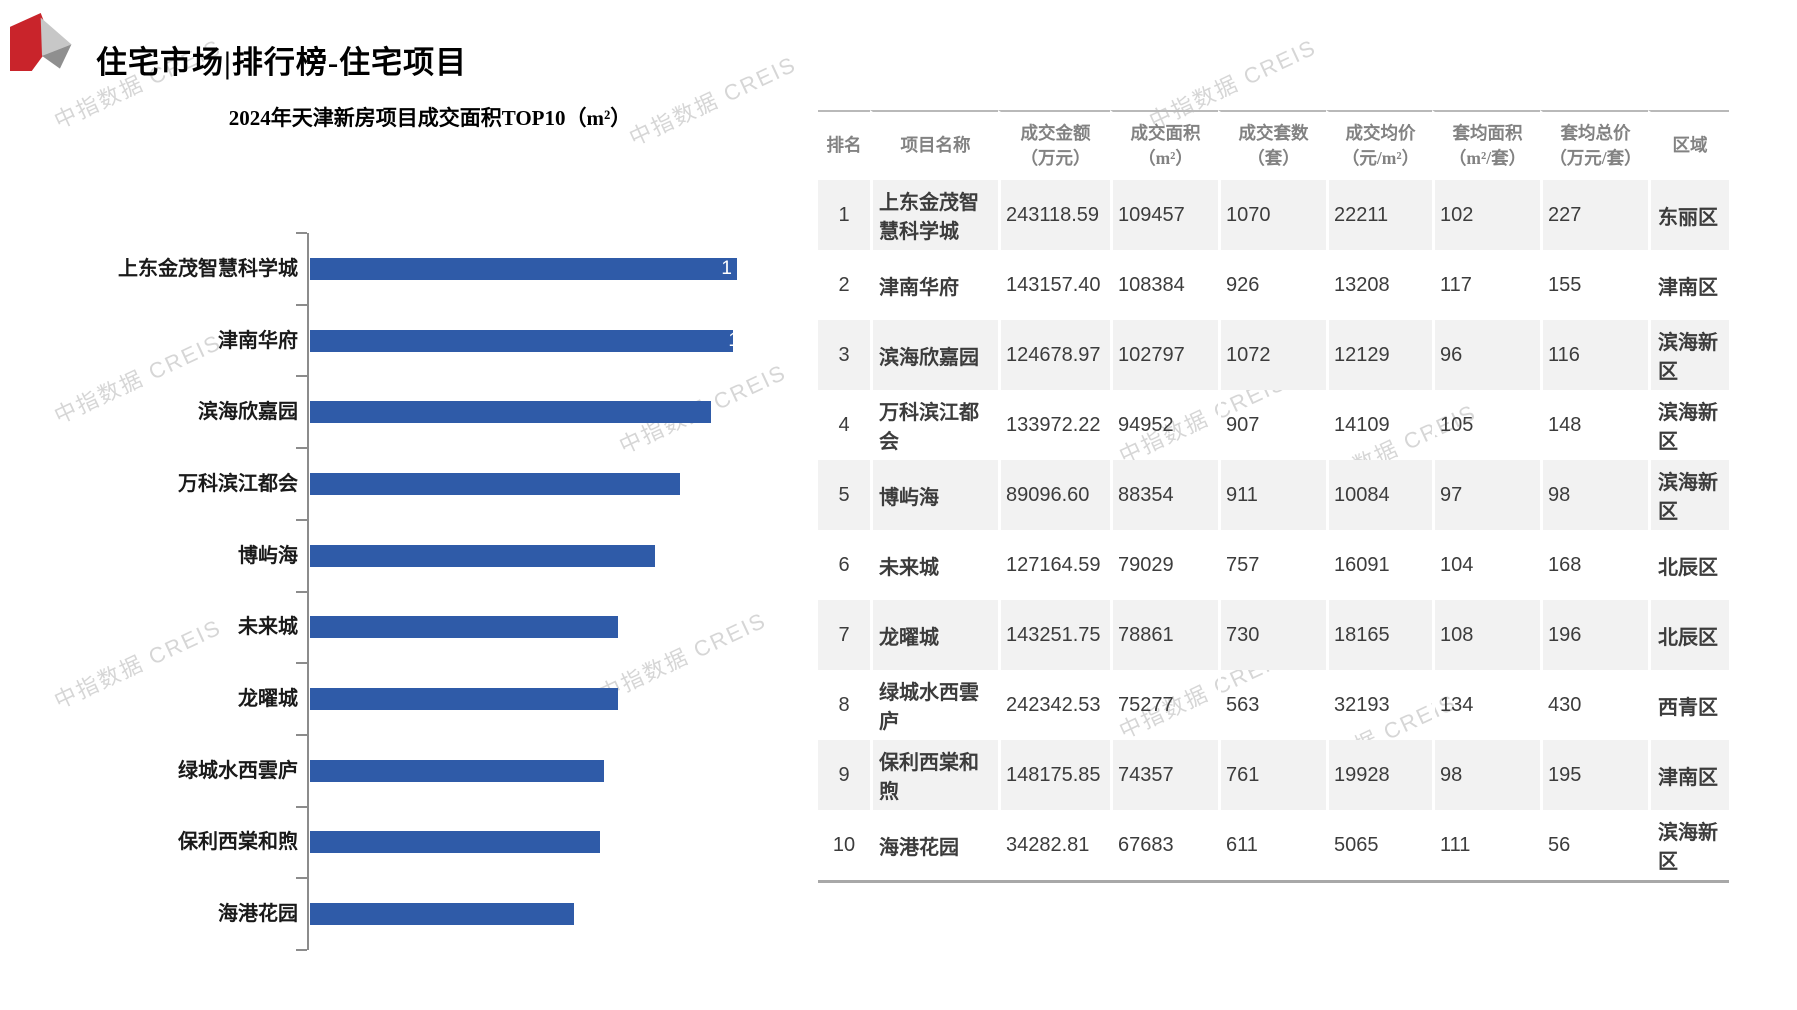 The image size is (1797, 1010). Describe the element at coordinates (844, 704) in the screenshot. I see `cell-rank: 8` at that location.